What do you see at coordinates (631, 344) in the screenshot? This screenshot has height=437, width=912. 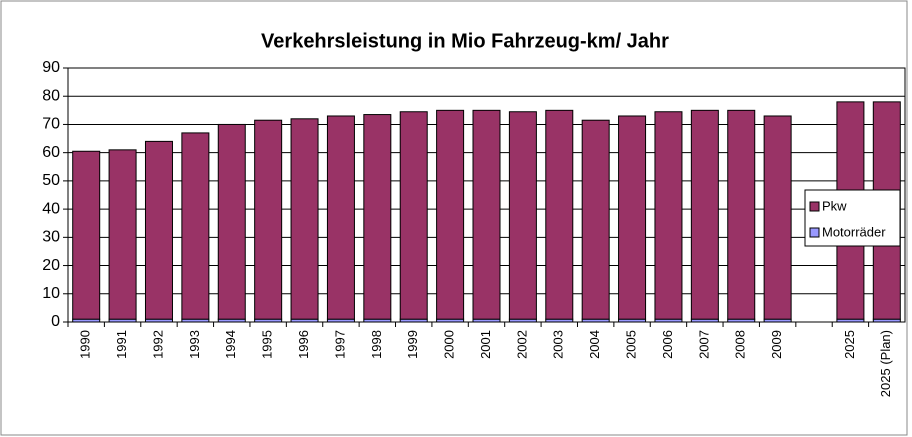 I see `x-tick-label: 2005` at bounding box center [631, 344].